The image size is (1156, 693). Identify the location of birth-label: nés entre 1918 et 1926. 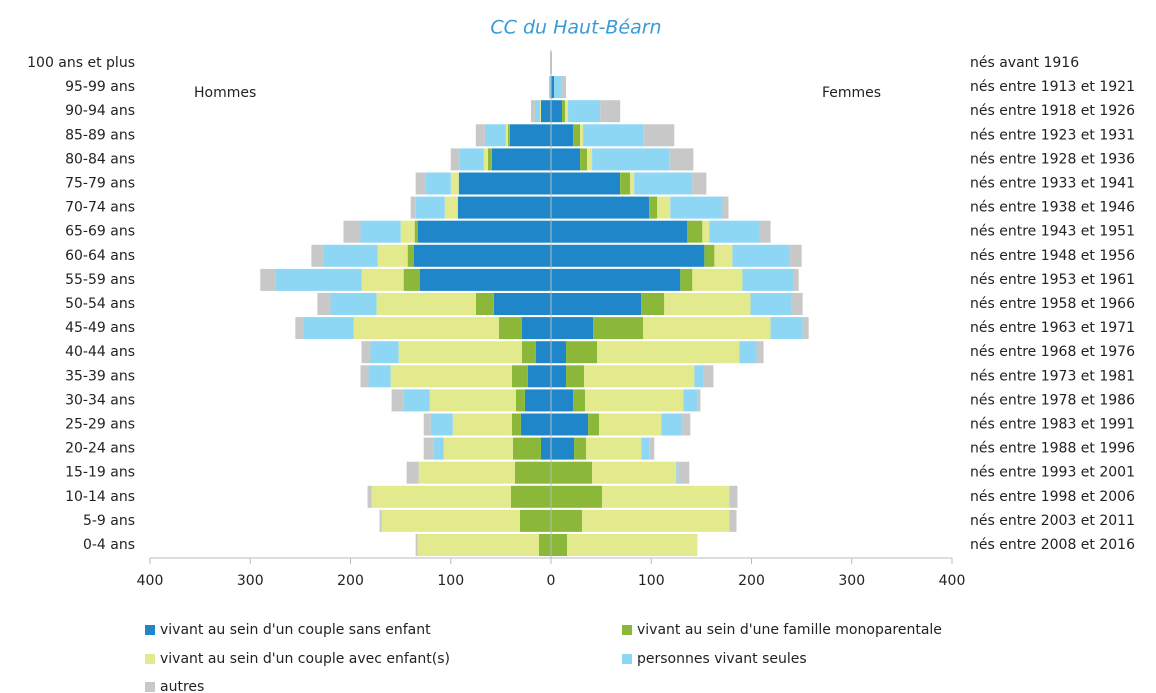
(1052, 111).